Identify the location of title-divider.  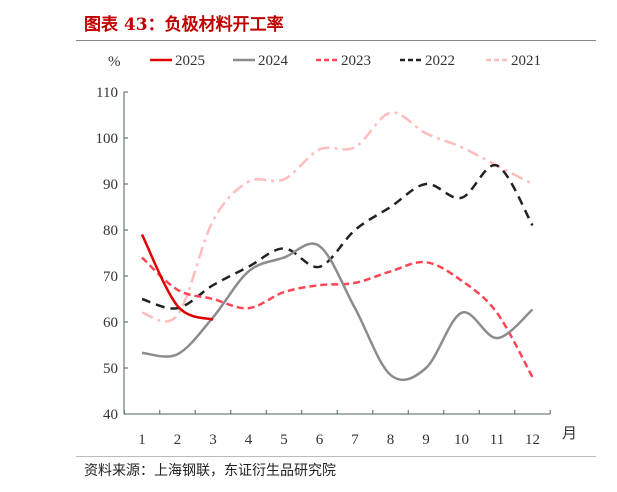
(336, 40).